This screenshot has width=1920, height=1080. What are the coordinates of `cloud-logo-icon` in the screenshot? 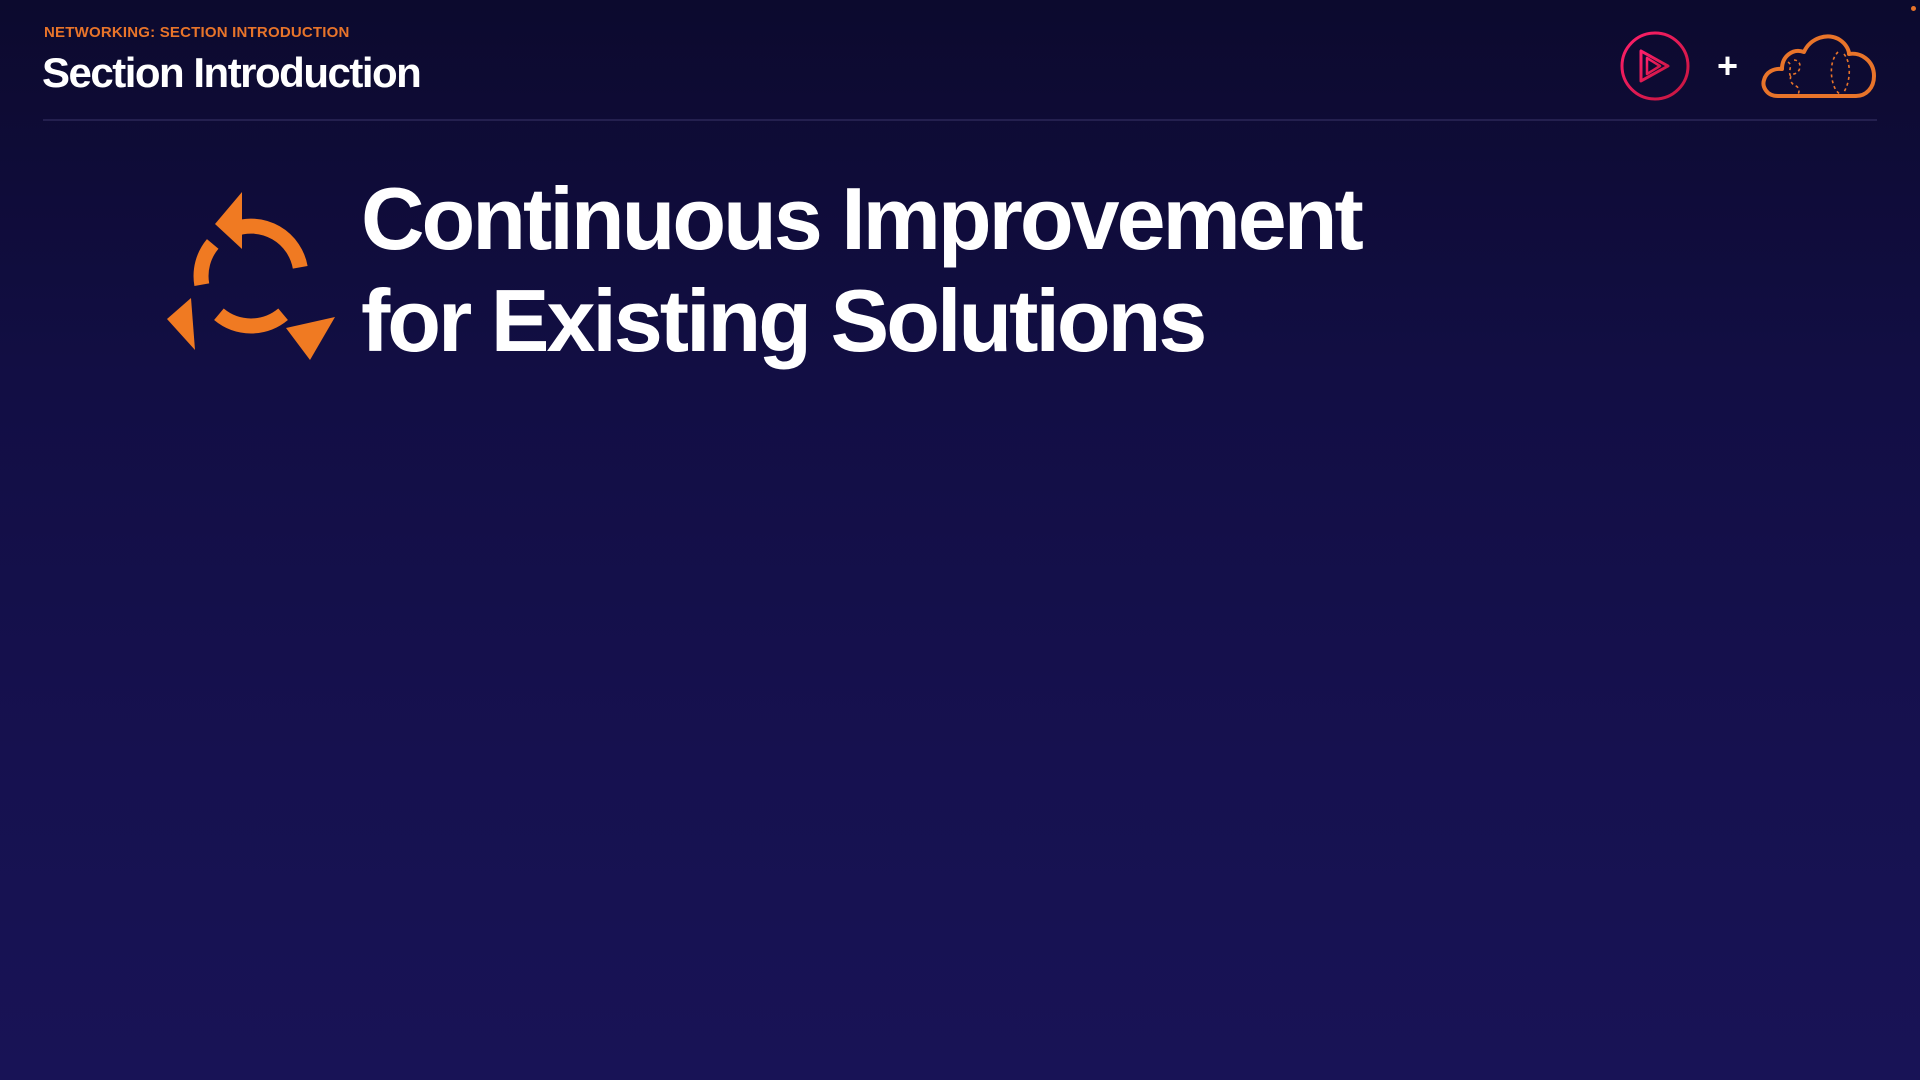 It's located at (1818, 66).